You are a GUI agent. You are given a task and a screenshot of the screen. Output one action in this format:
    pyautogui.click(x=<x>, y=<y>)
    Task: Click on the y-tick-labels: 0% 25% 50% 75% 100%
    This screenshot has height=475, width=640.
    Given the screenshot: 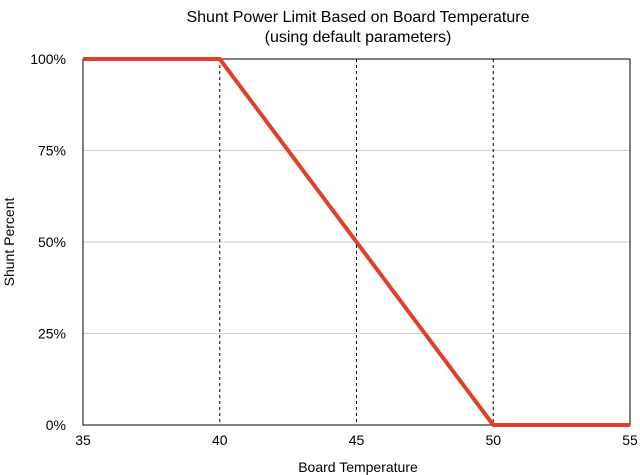 What is the action you would take?
    pyautogui.click(x=48, y=242)
    